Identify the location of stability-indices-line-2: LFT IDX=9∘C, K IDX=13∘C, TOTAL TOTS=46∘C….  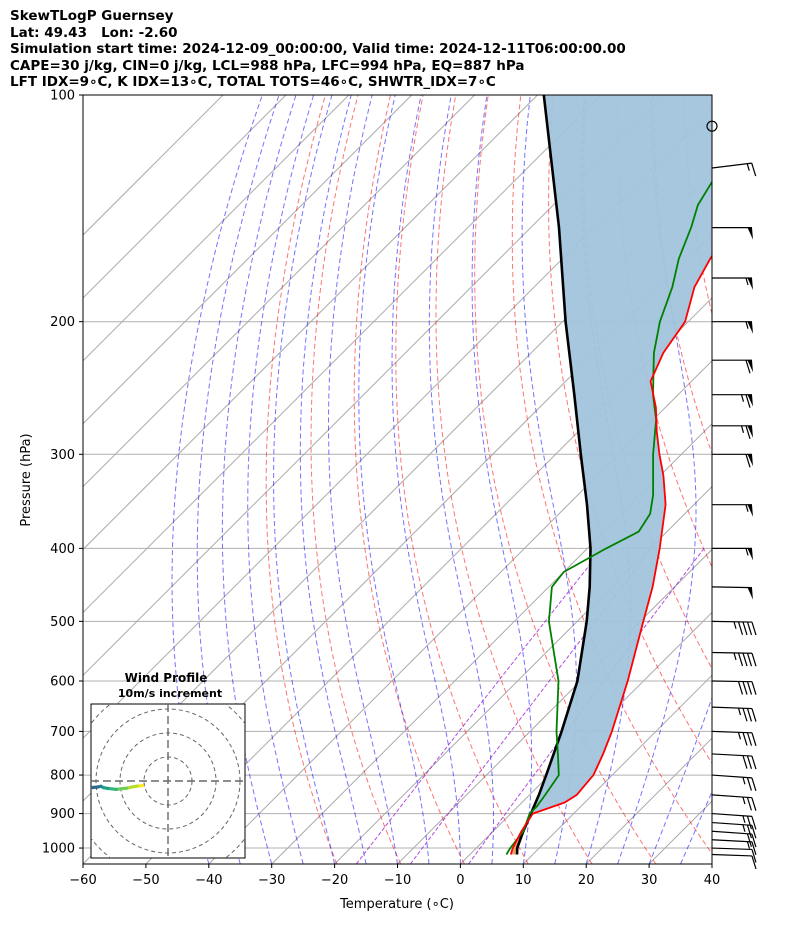
(253, 82).